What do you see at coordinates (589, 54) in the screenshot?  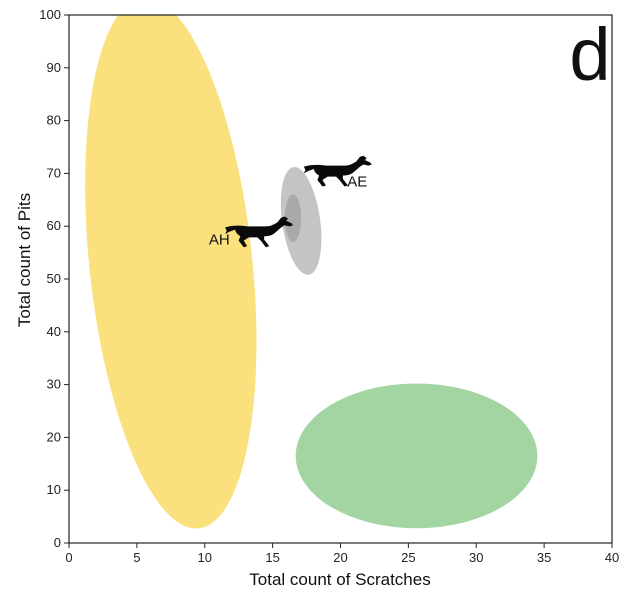 I see `panel-letter: d` at bounding box center [589, 54].